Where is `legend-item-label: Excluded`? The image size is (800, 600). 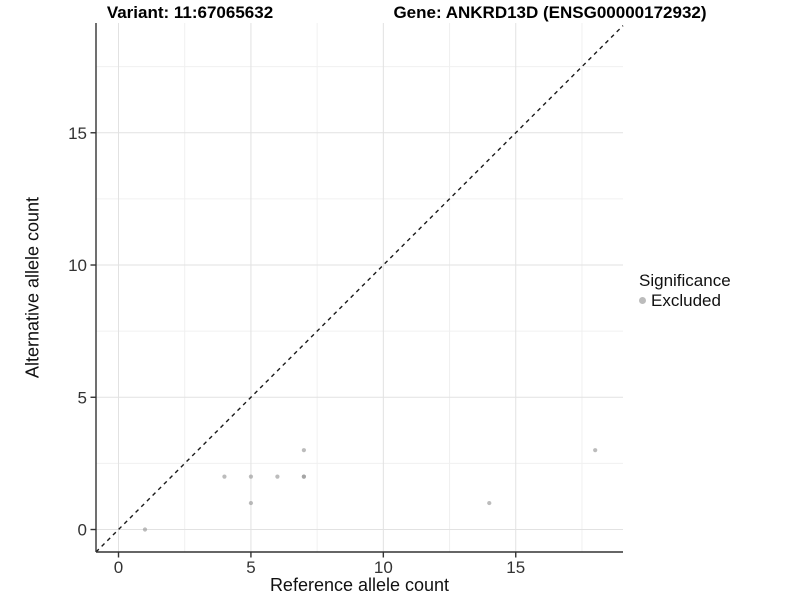 legend-item-label: Excluded is located at coordinates (686, 300).